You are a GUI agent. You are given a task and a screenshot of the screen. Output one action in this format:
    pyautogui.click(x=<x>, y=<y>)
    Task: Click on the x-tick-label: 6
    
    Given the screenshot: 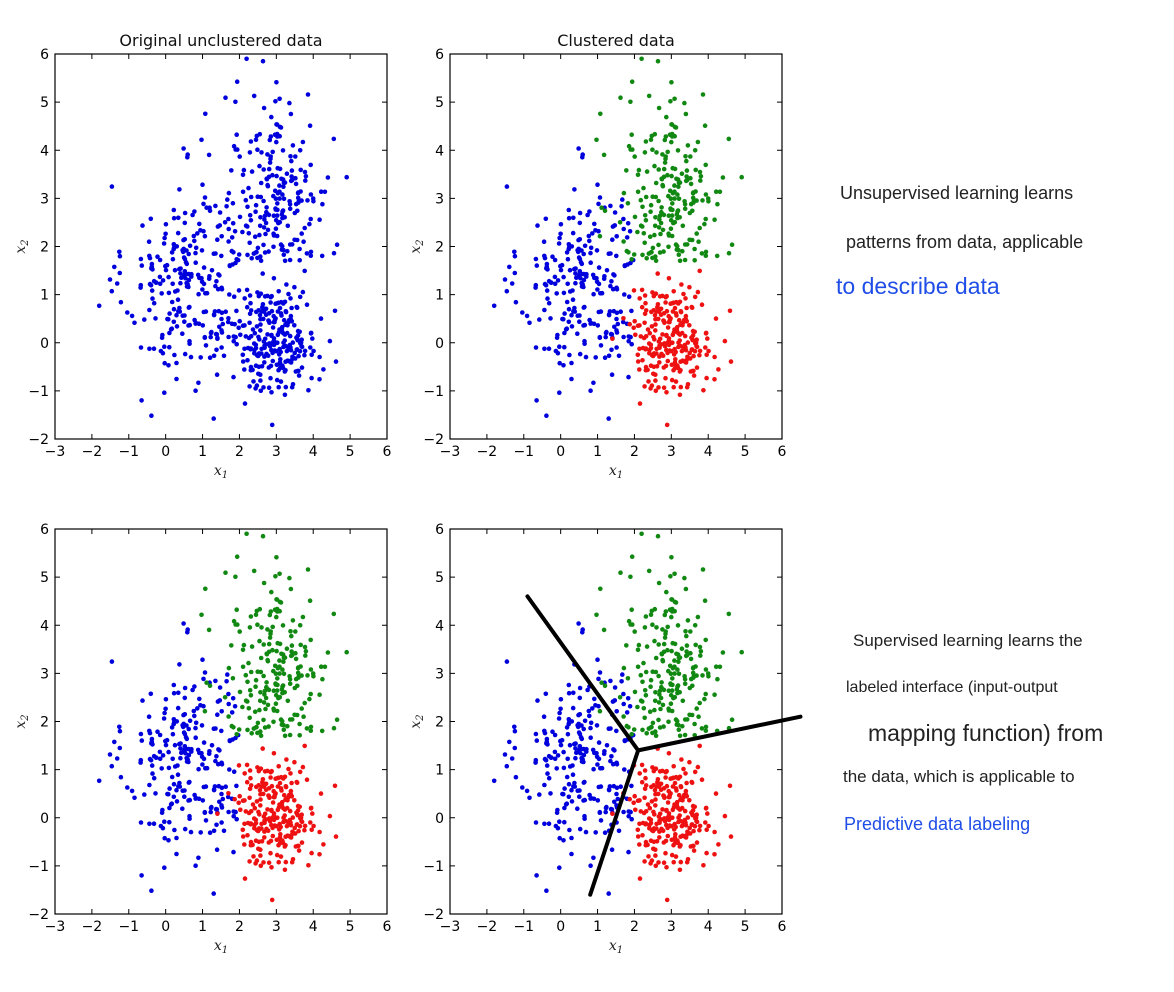 What is the action you would take?
    pyautogui.click(x=782, y=927)
    